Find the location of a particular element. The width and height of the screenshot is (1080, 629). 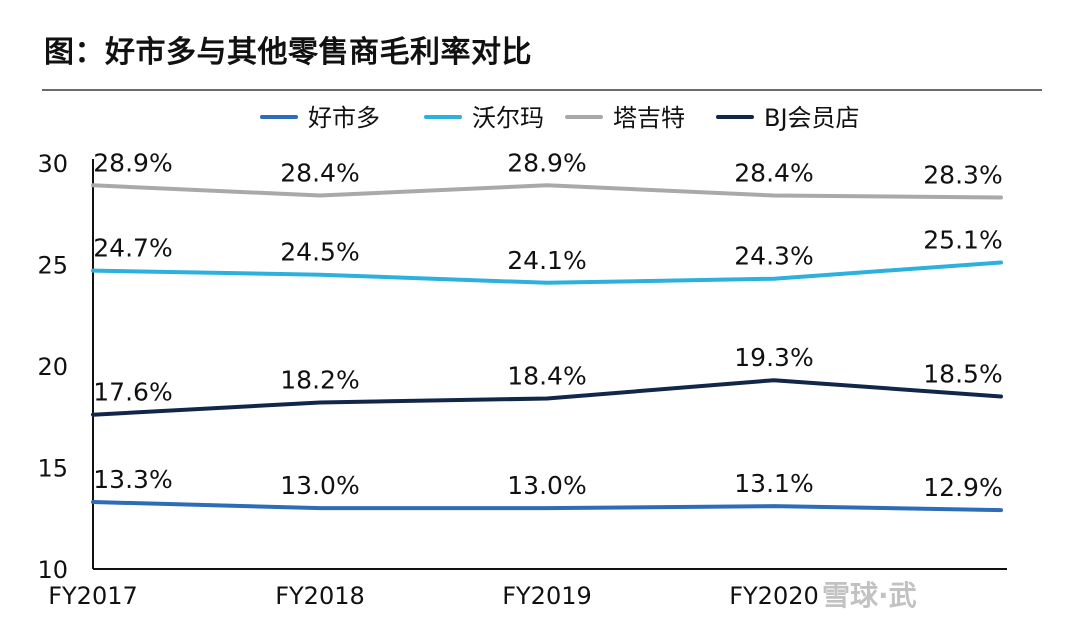

y-tick-label: 25 is located at coordinates (52, 266).